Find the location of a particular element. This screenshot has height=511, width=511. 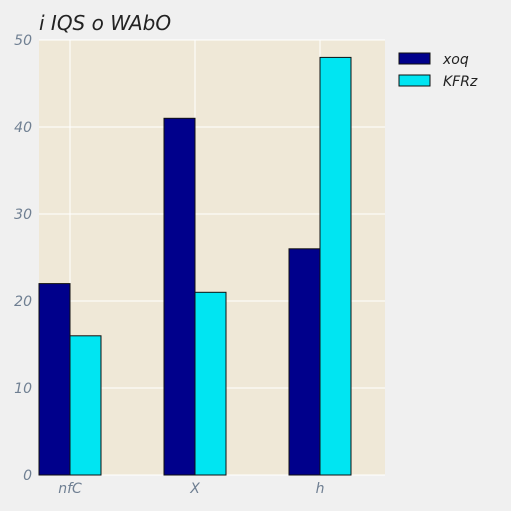

y-axis-ticks: 0 10 20 30 40 50 is located at coordinates (23, 258).